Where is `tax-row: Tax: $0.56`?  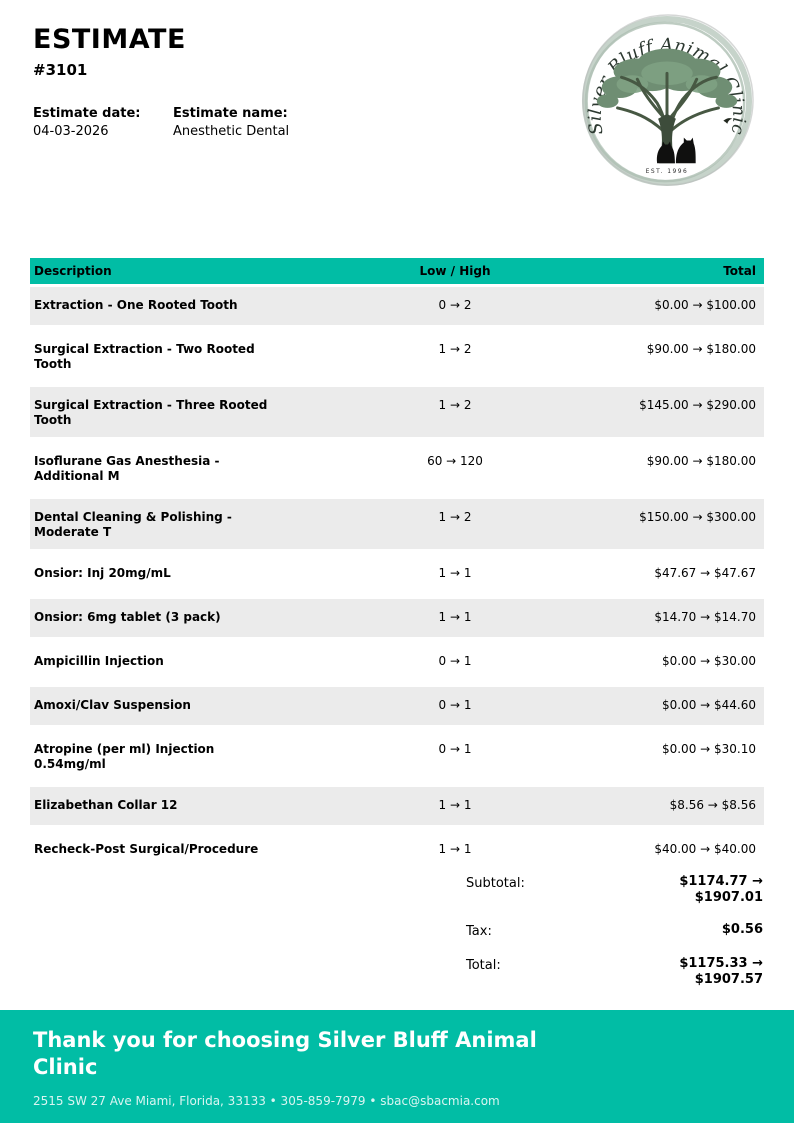 tax-row: Tax: $0.56 is located at coordinates (614, 930).